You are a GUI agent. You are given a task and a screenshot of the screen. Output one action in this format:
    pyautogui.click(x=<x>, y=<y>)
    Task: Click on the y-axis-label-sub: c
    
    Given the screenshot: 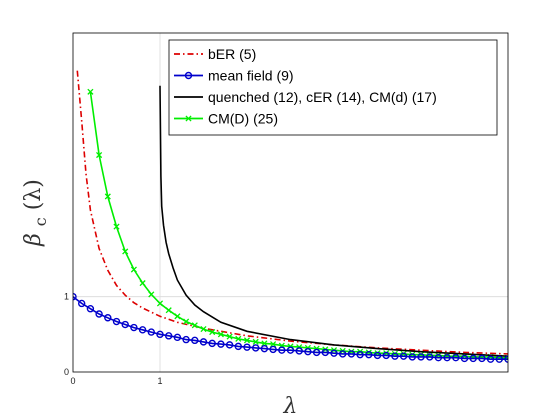 What is the action you would take?
    pyautogui.click(x=40, y=221)
    